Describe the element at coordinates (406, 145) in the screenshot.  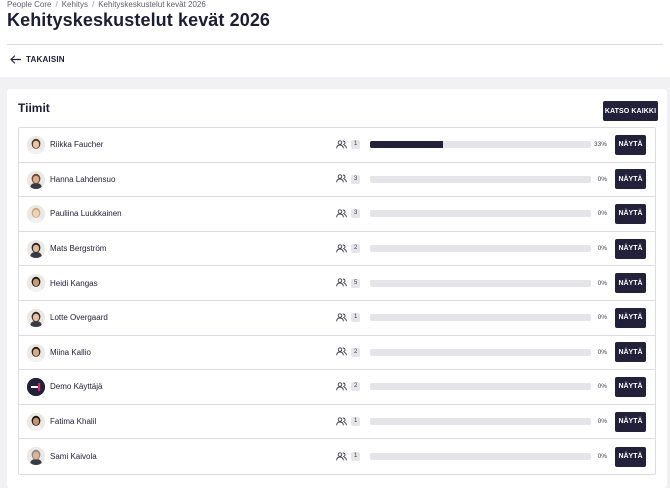
I see `progress-bar-fill` at that location.